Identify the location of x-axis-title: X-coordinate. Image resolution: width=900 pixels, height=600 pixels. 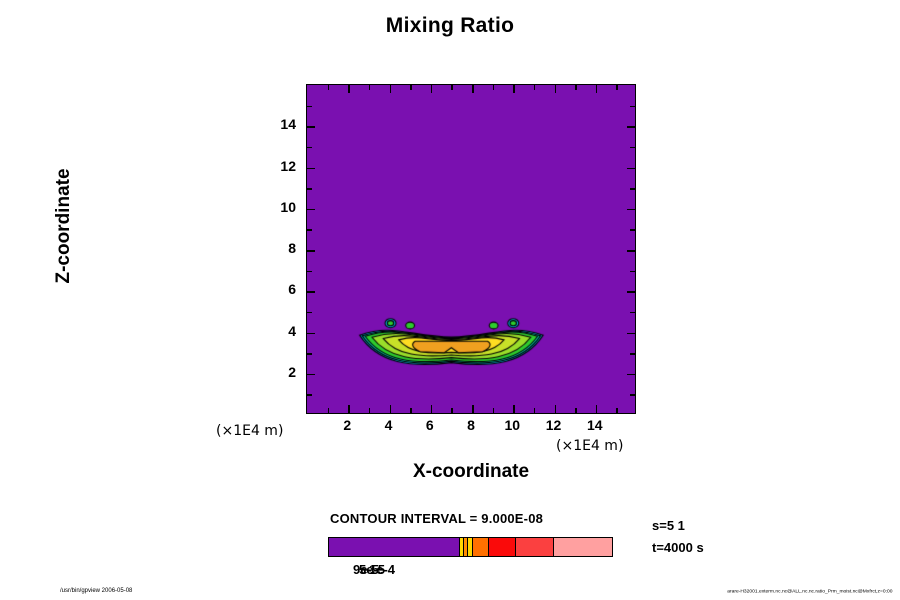
(471, 471).